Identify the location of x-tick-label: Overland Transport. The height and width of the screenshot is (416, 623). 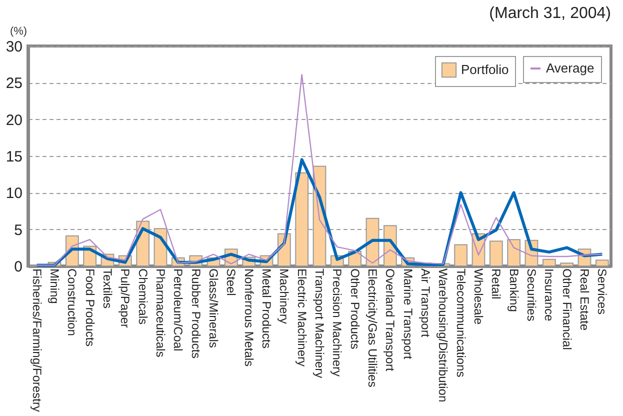
(390, 320).